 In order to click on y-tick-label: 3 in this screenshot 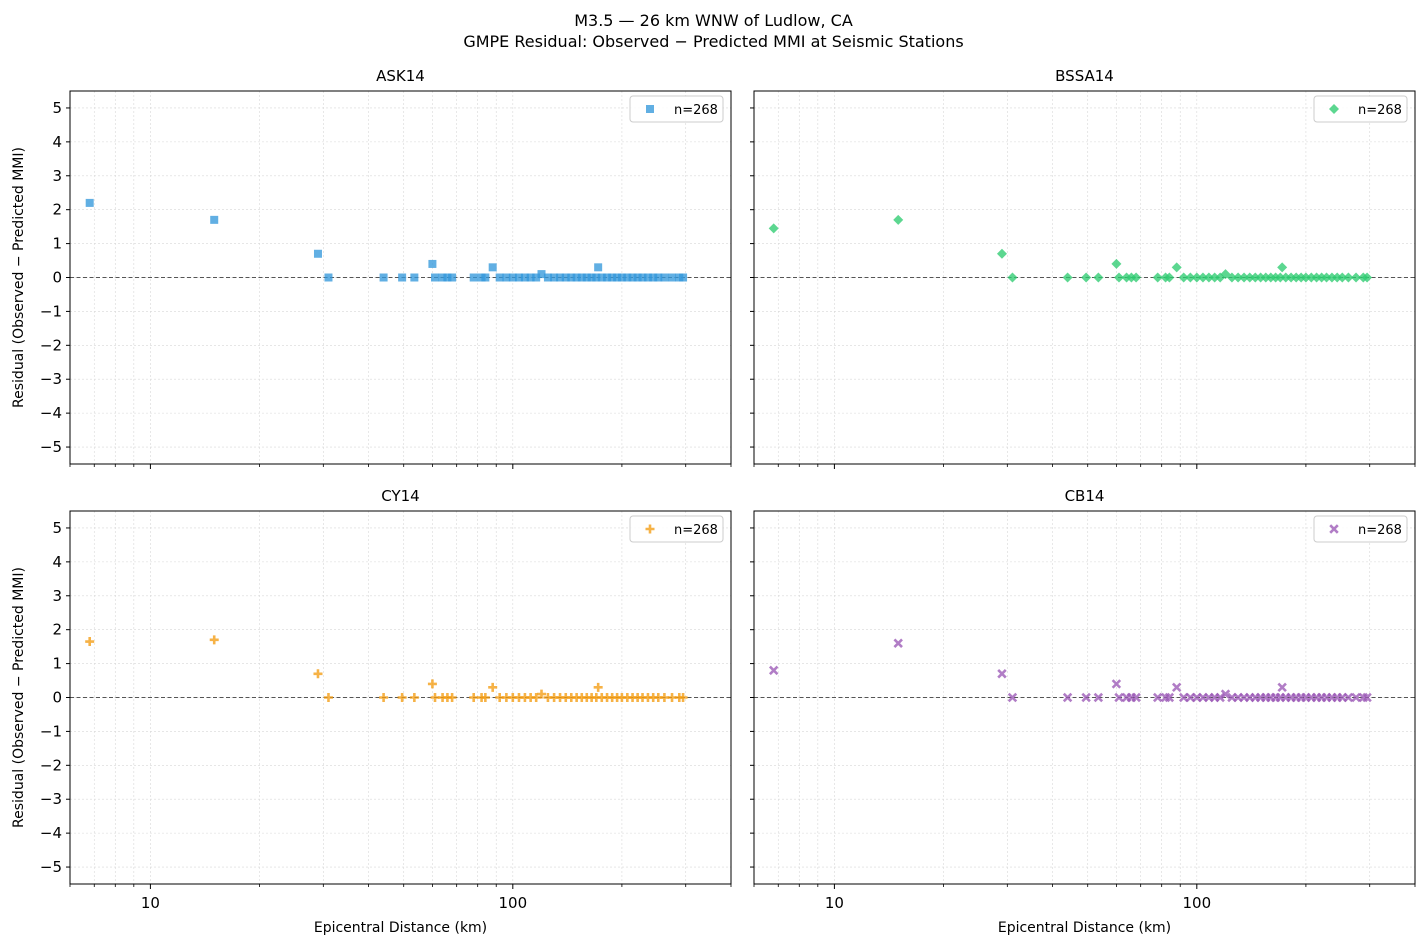, I will do `click(57, 596)`.